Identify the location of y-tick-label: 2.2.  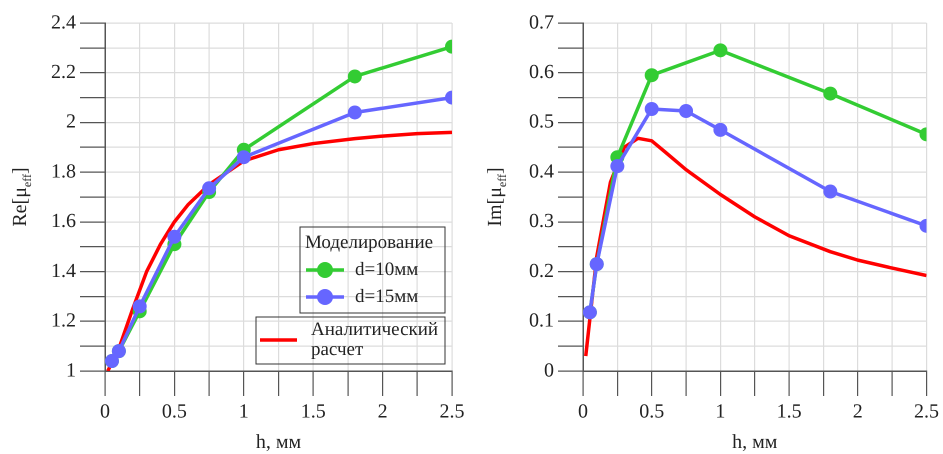
(63, 71).